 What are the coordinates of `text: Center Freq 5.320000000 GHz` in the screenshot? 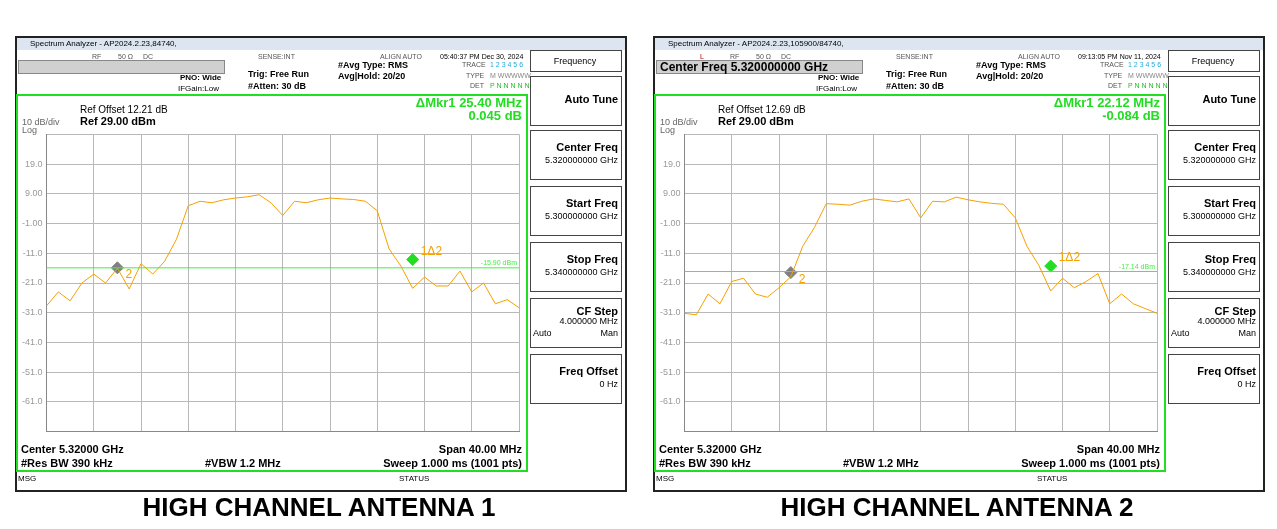 It's located at (744, 67).